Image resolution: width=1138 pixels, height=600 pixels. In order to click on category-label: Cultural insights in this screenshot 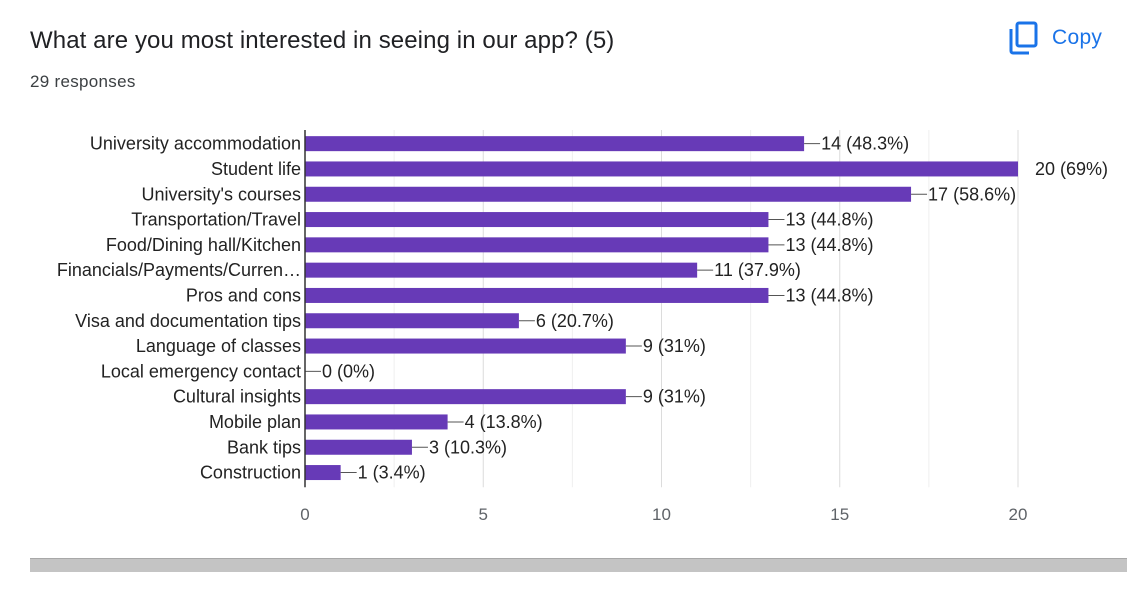, I will do `click(237, 397)`.